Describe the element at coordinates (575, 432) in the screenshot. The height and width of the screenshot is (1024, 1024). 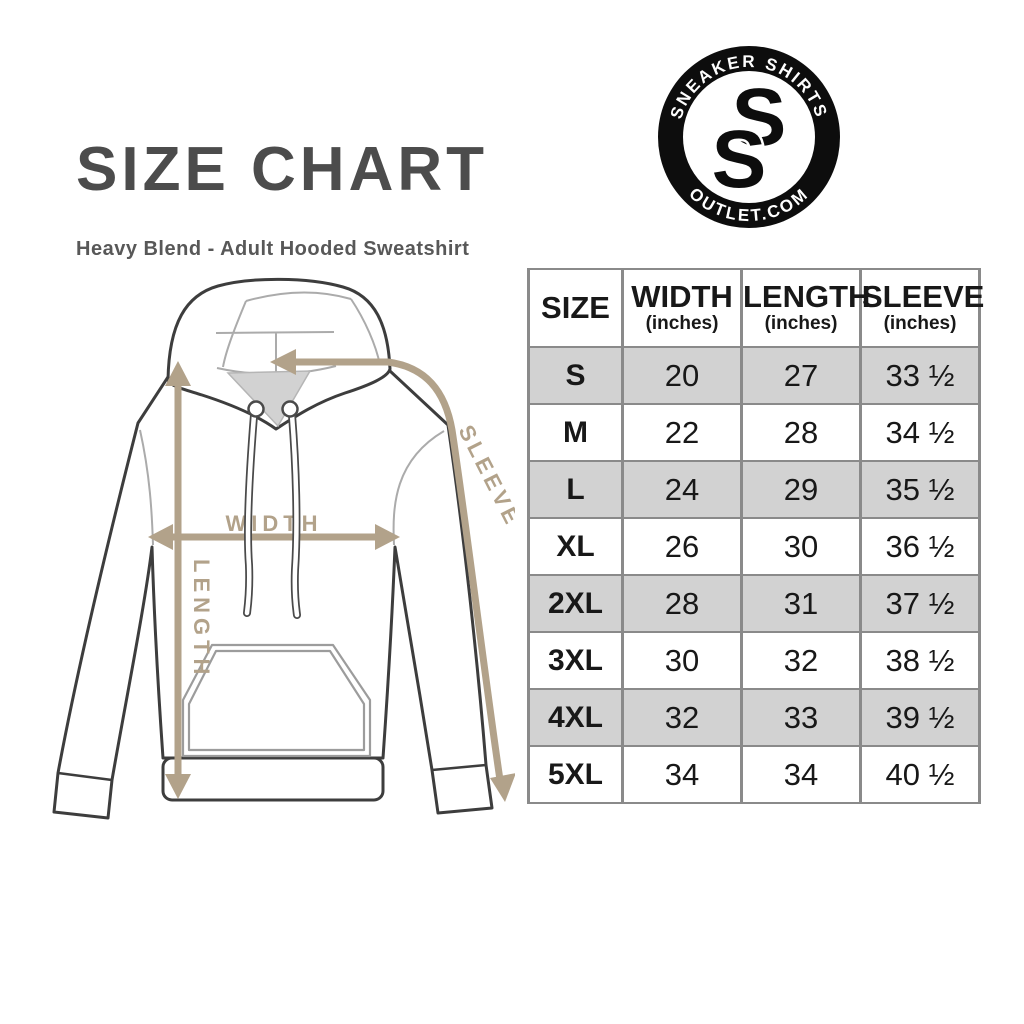
I see `size-cell: M` at that location.